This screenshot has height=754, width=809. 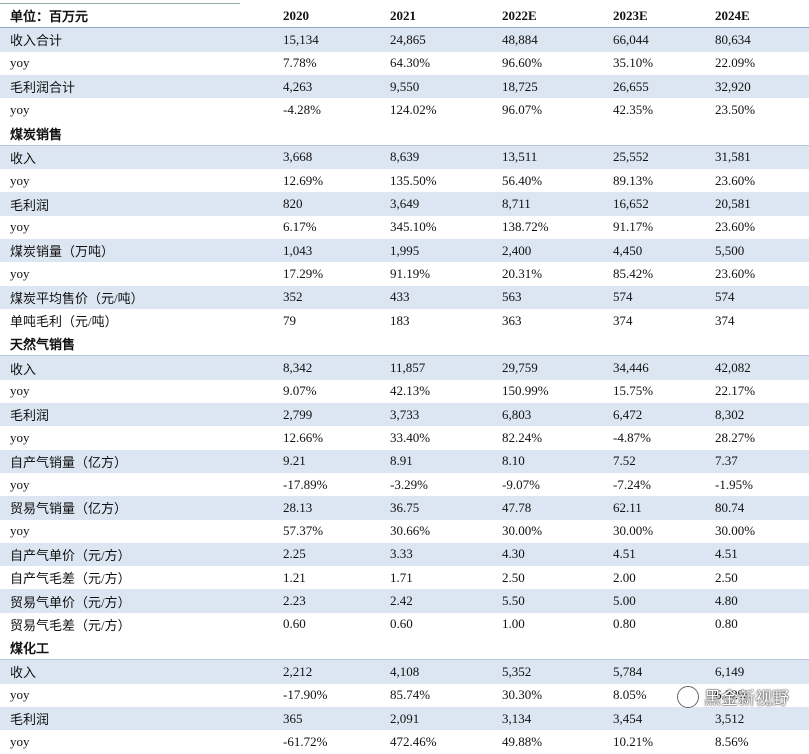 I want to click on cell: 4.51, so click(x=664, y=554).